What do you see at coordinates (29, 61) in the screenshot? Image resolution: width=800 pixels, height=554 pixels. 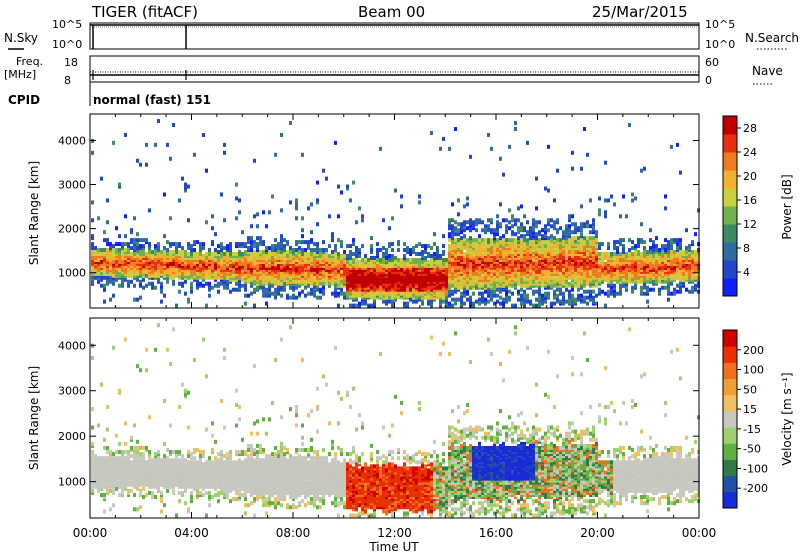 I see `frequency-label-line1: Freq.` at bounding box center [29, 61].